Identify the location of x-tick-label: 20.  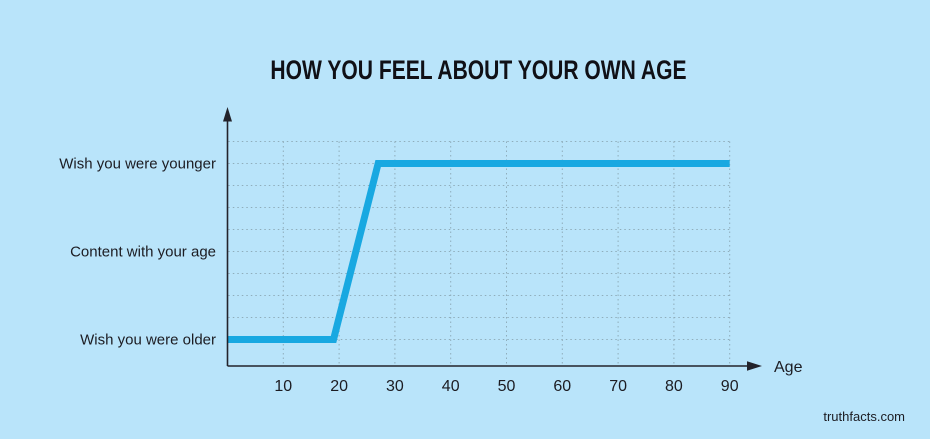
(339, 386).